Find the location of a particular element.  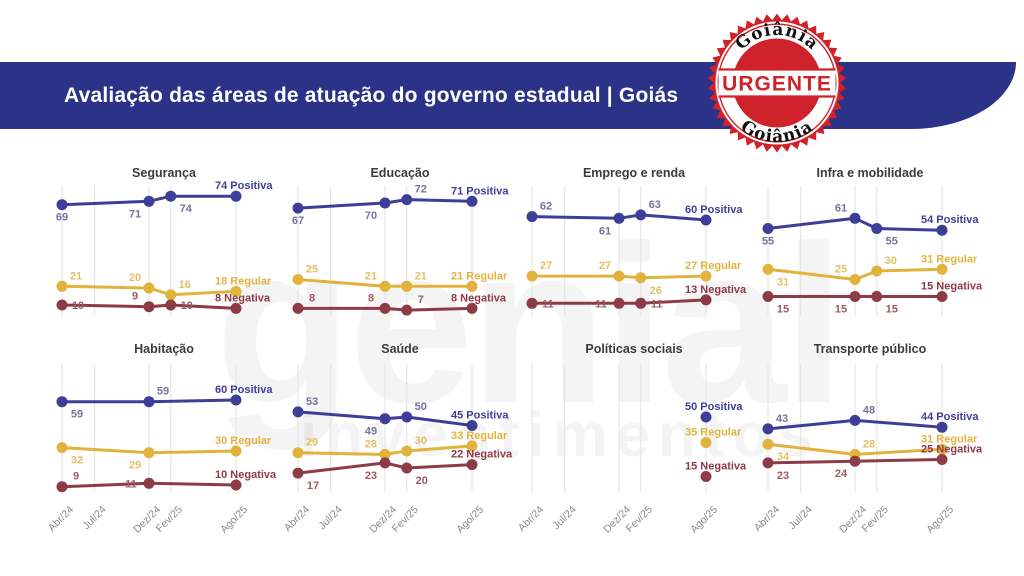

series-end-label: 35 Regular is located at coordinates (713, 433).